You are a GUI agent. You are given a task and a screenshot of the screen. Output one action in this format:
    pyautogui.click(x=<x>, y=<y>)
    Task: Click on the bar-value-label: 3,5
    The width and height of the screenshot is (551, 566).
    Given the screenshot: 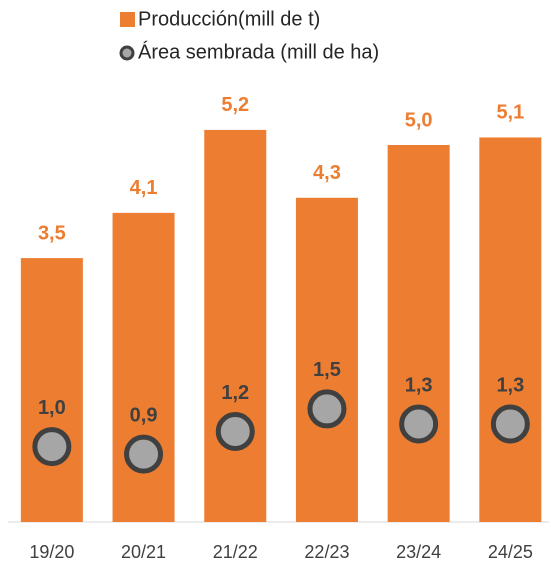 What is the action you would take?
    pyautogui.click(x=52, y=233)
    